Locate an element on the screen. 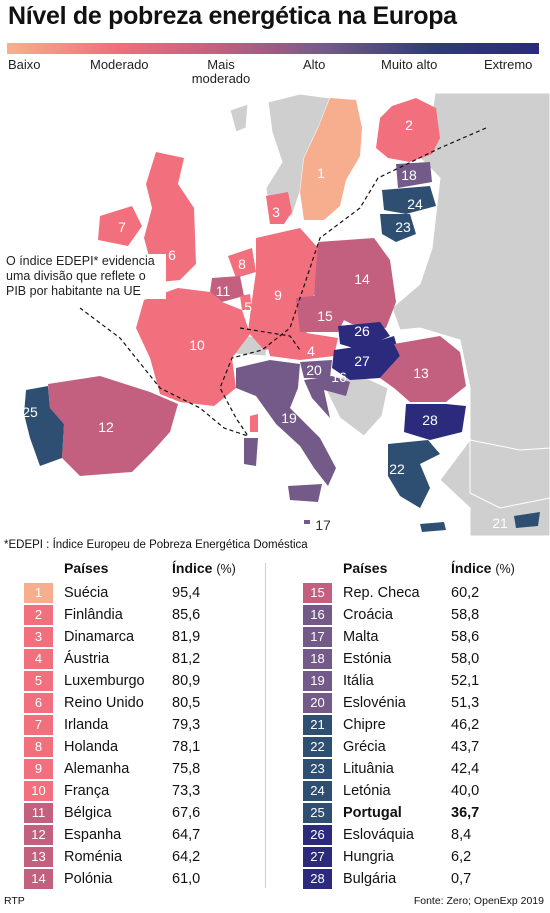  rank-badge: 4 is located at coordinates (38, 659).